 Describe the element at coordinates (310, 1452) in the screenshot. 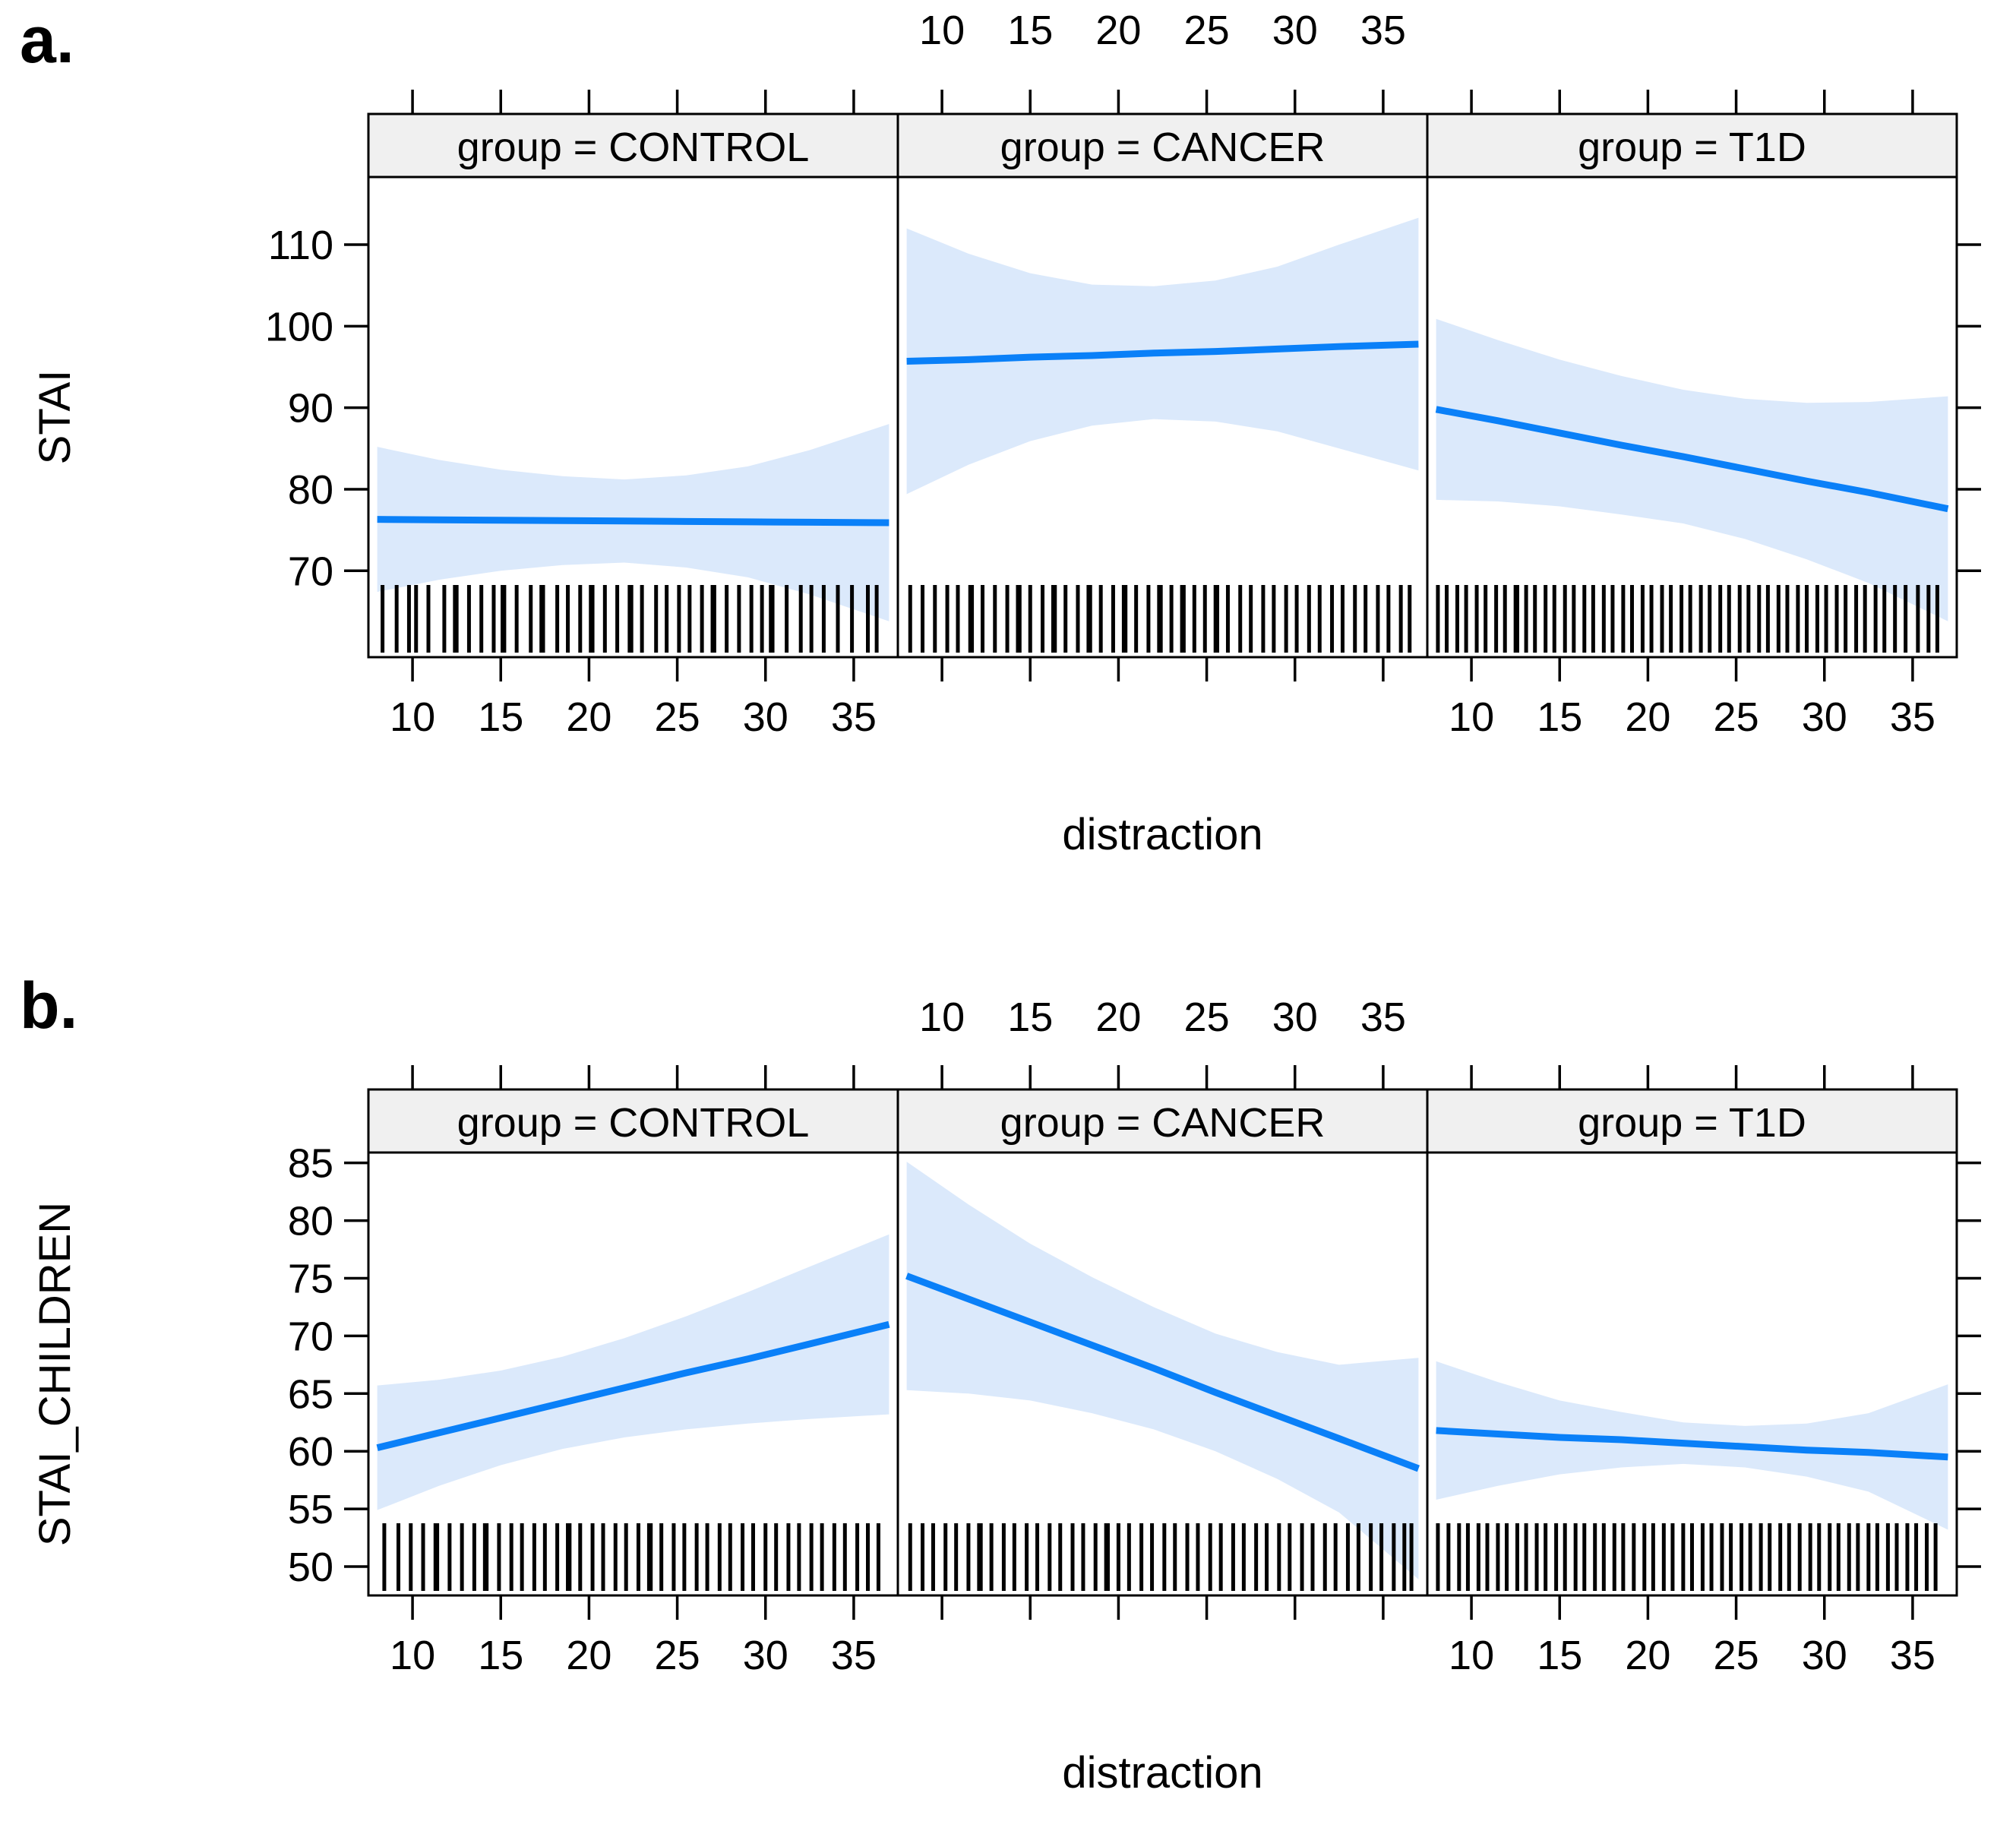

I see `y-axis-tick-label: 60` at that location.